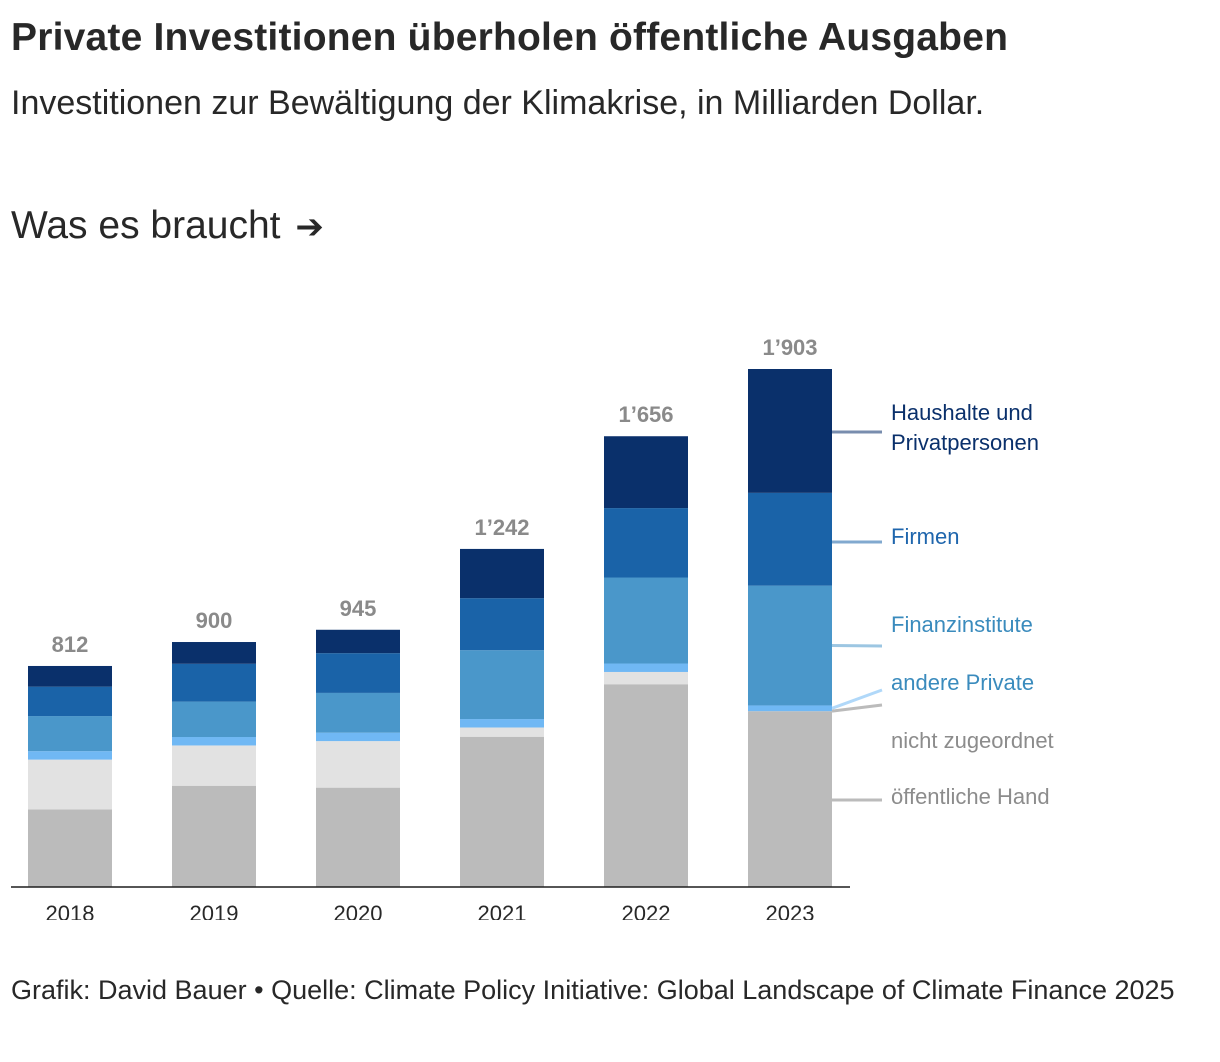 The width and height of the screenshot is (1220, 1062). What do you see at coordinates (70, 910) in the screenshot?
I see `x-tick-label-2018: 2018` at bounding box center [70, 910].